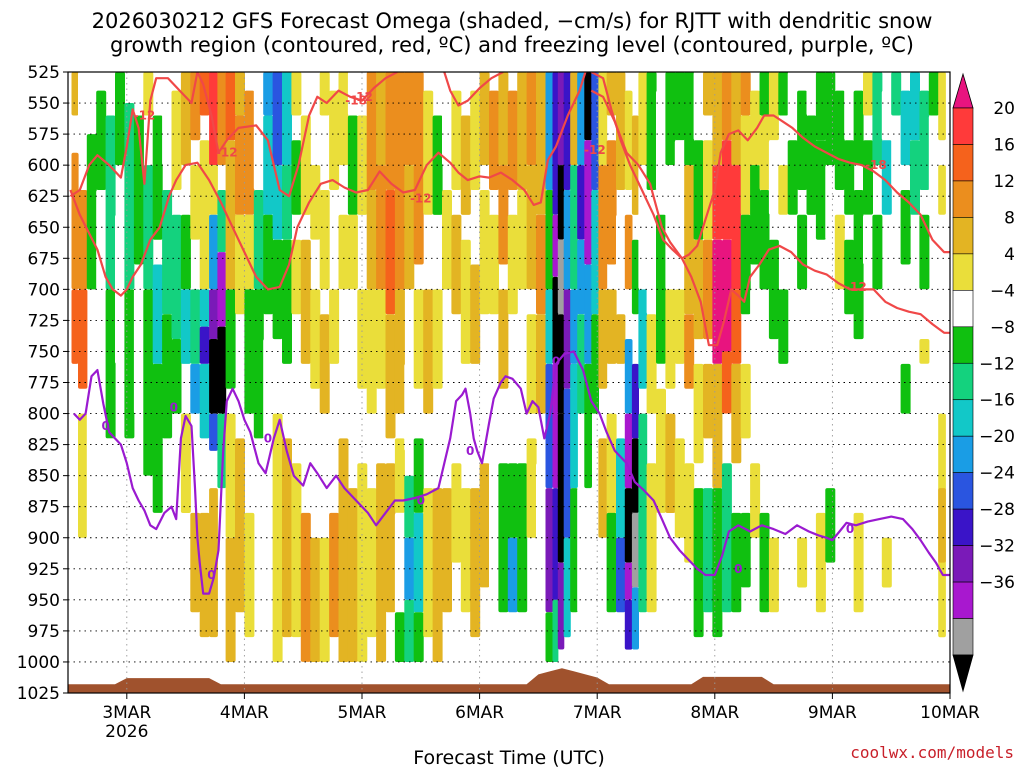  Describe the element at coordinates (963, 673) in the screenshot. I see `colorbar-bottom-arrow` at that location.